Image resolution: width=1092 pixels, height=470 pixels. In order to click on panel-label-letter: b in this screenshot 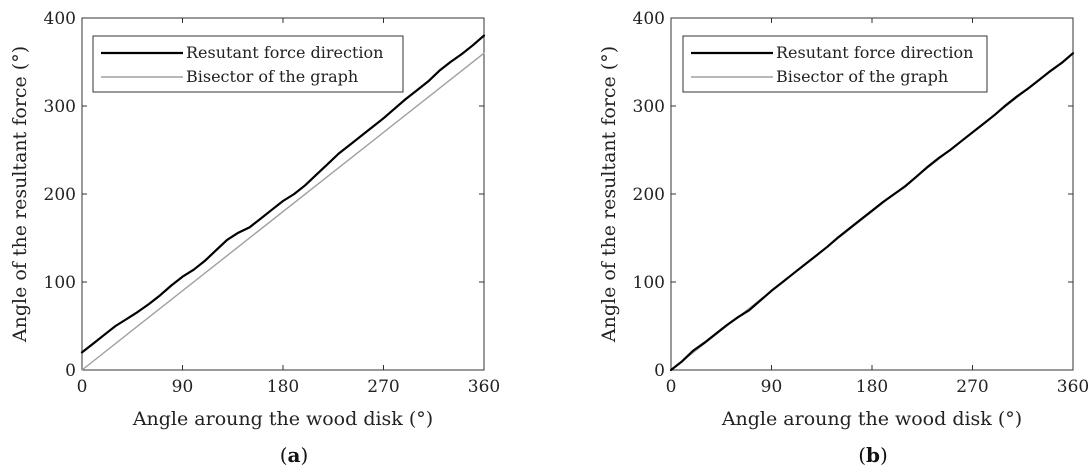, I will do `click(873, 455)`.